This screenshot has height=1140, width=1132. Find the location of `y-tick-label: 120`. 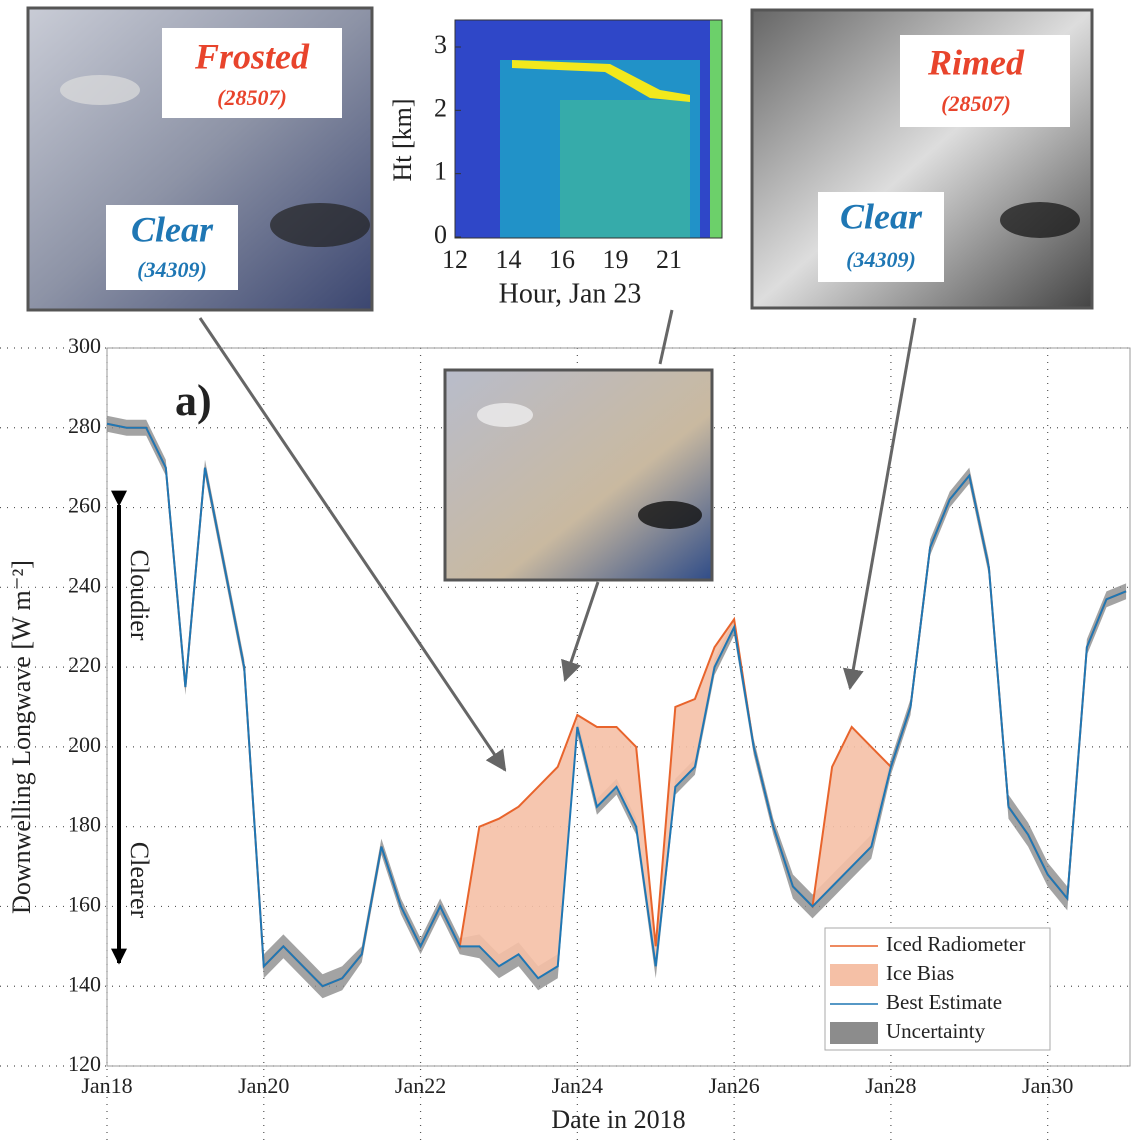

y-tick-label: 120 is located at coordinates (84, 1063).